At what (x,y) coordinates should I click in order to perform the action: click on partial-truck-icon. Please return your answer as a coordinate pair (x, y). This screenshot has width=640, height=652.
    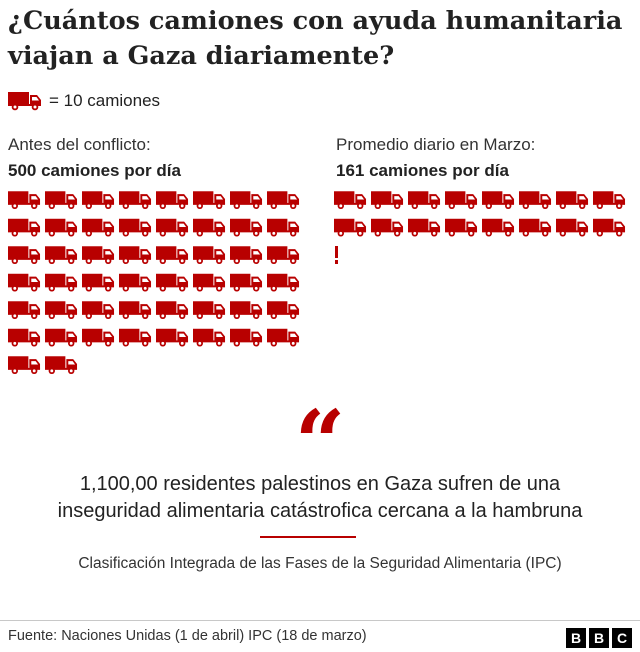
    Looking at the image, I should click on (336, 255).